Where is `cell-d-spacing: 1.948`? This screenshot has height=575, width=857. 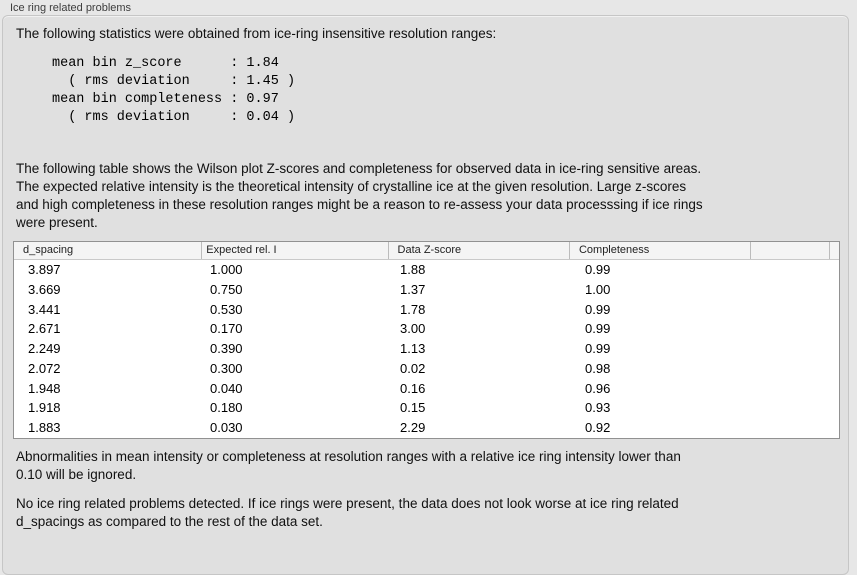 cell-d-spacing: 1.948 is located at coordinates (44, 388).